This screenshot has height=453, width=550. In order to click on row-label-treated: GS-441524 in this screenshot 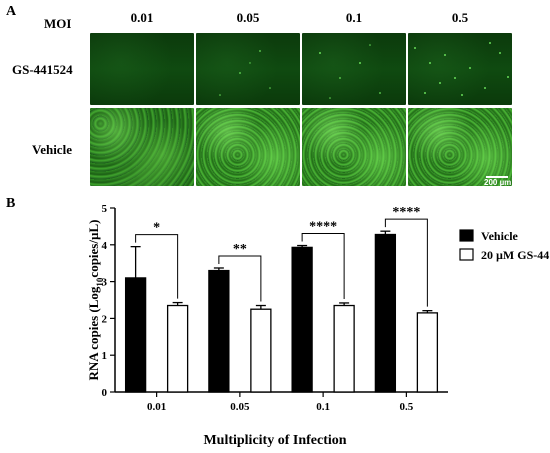, I will do `click(42, 69)`.